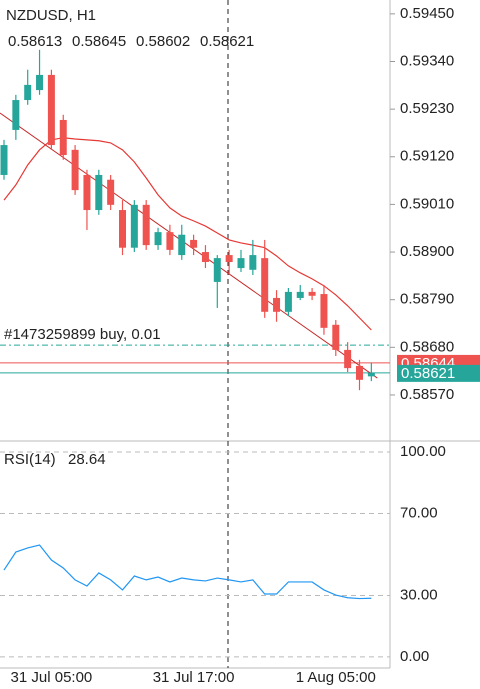 The width and height of the screenshot is (480, 689). I want to click on x-tick-label: 31 Jul 05:00, so click(52, 677).